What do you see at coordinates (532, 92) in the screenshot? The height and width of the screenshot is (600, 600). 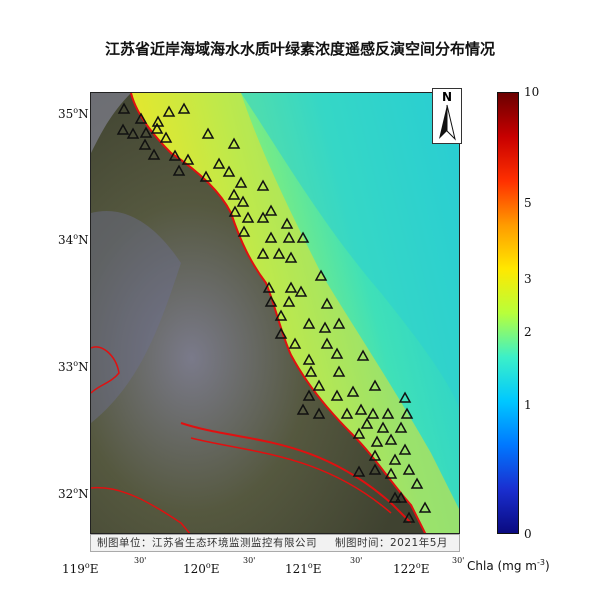 I see `colorbar-tick-10: 10` at bounding box center [532, 92].